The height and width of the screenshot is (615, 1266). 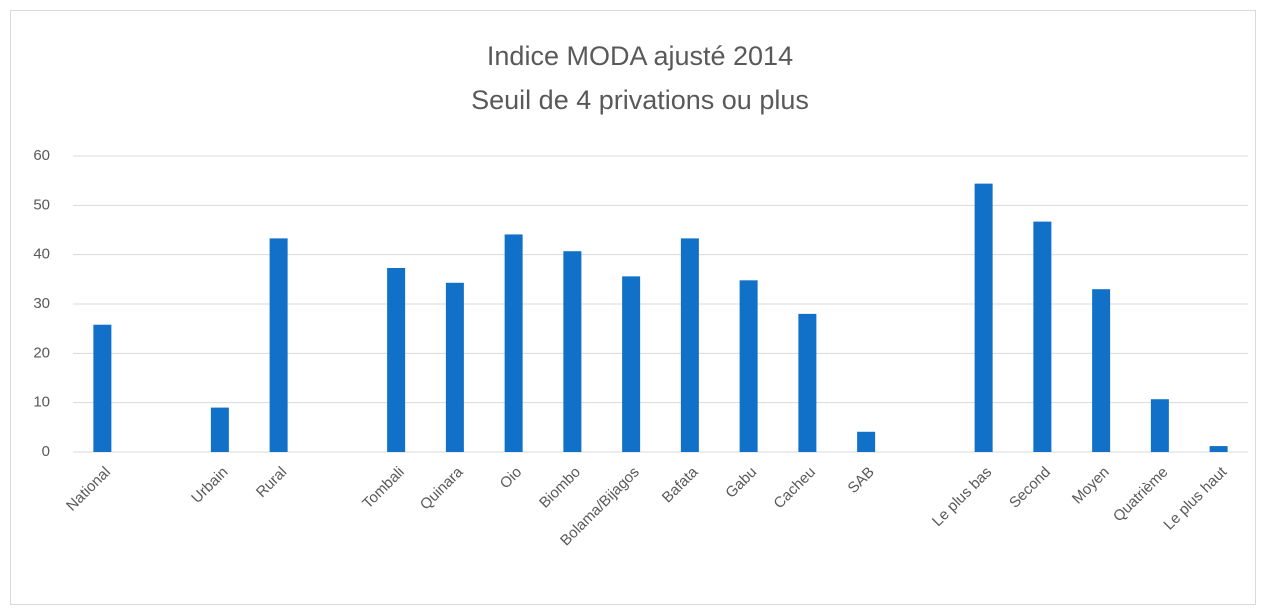 I want to click on y-tick-label: 0, so click(x=46, y=451).